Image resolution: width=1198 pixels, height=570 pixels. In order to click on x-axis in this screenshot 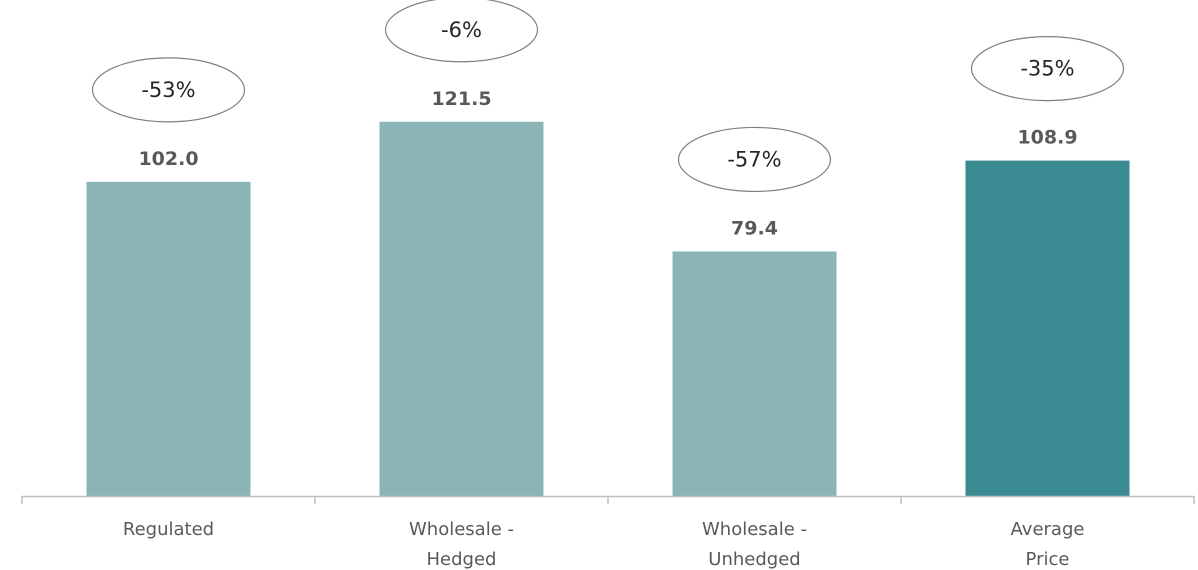, I will do `click(608, 499)`.